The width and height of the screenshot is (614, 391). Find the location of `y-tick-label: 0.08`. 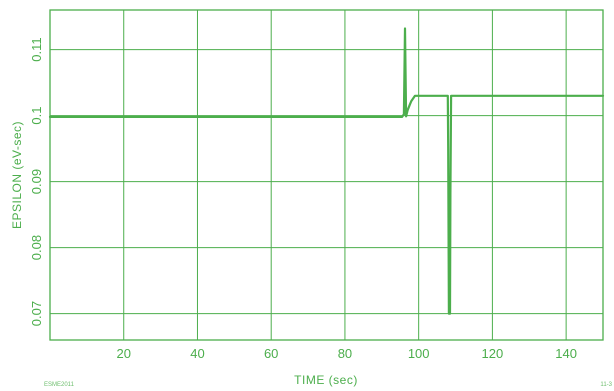

y-tick-label: 0.08 is located at coordinates (36, 247).